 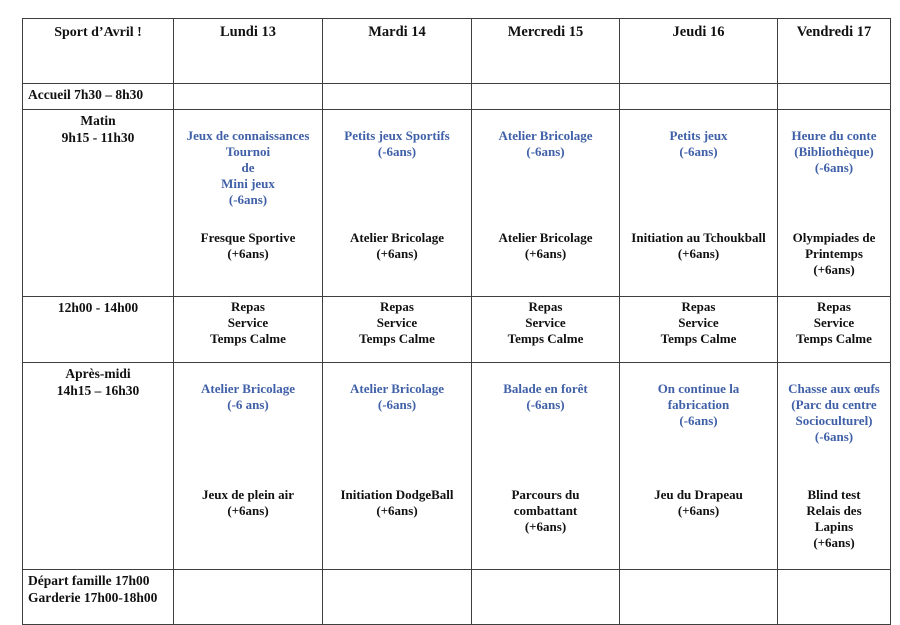 I want to click on day-header-vendredi: Vendredi 17, so click(x=834, y=51).